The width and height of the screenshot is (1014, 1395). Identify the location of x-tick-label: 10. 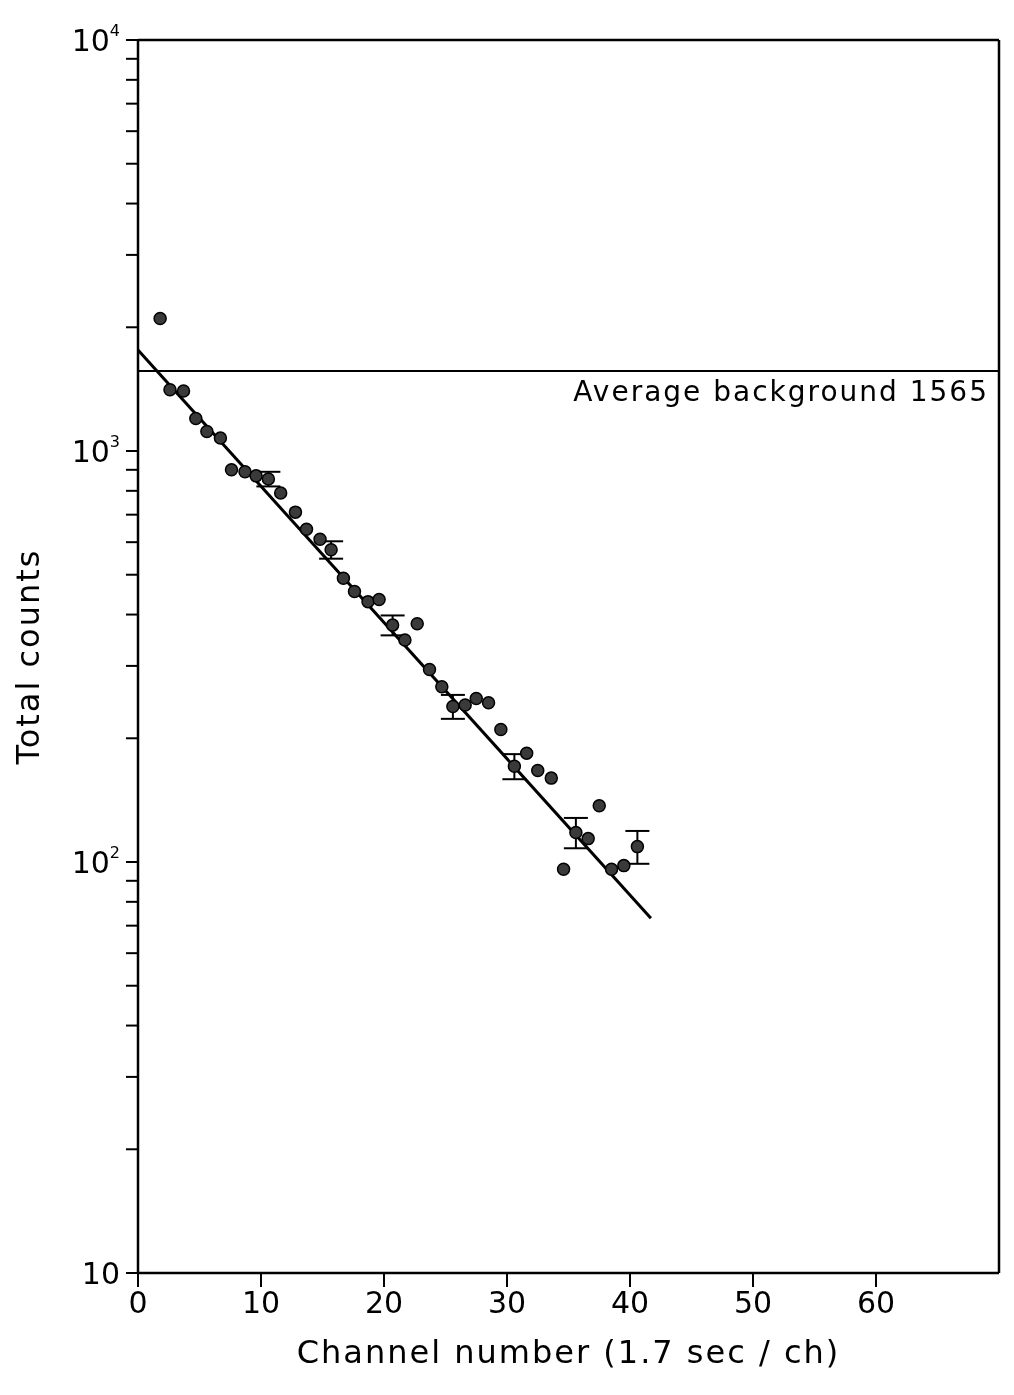
(261, 1302).